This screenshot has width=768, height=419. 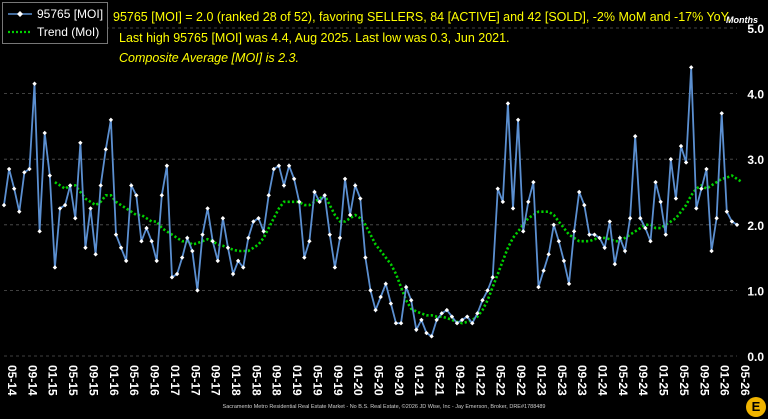 I want to click on x-tick-label: 05-21, so click(x=440, y=380).